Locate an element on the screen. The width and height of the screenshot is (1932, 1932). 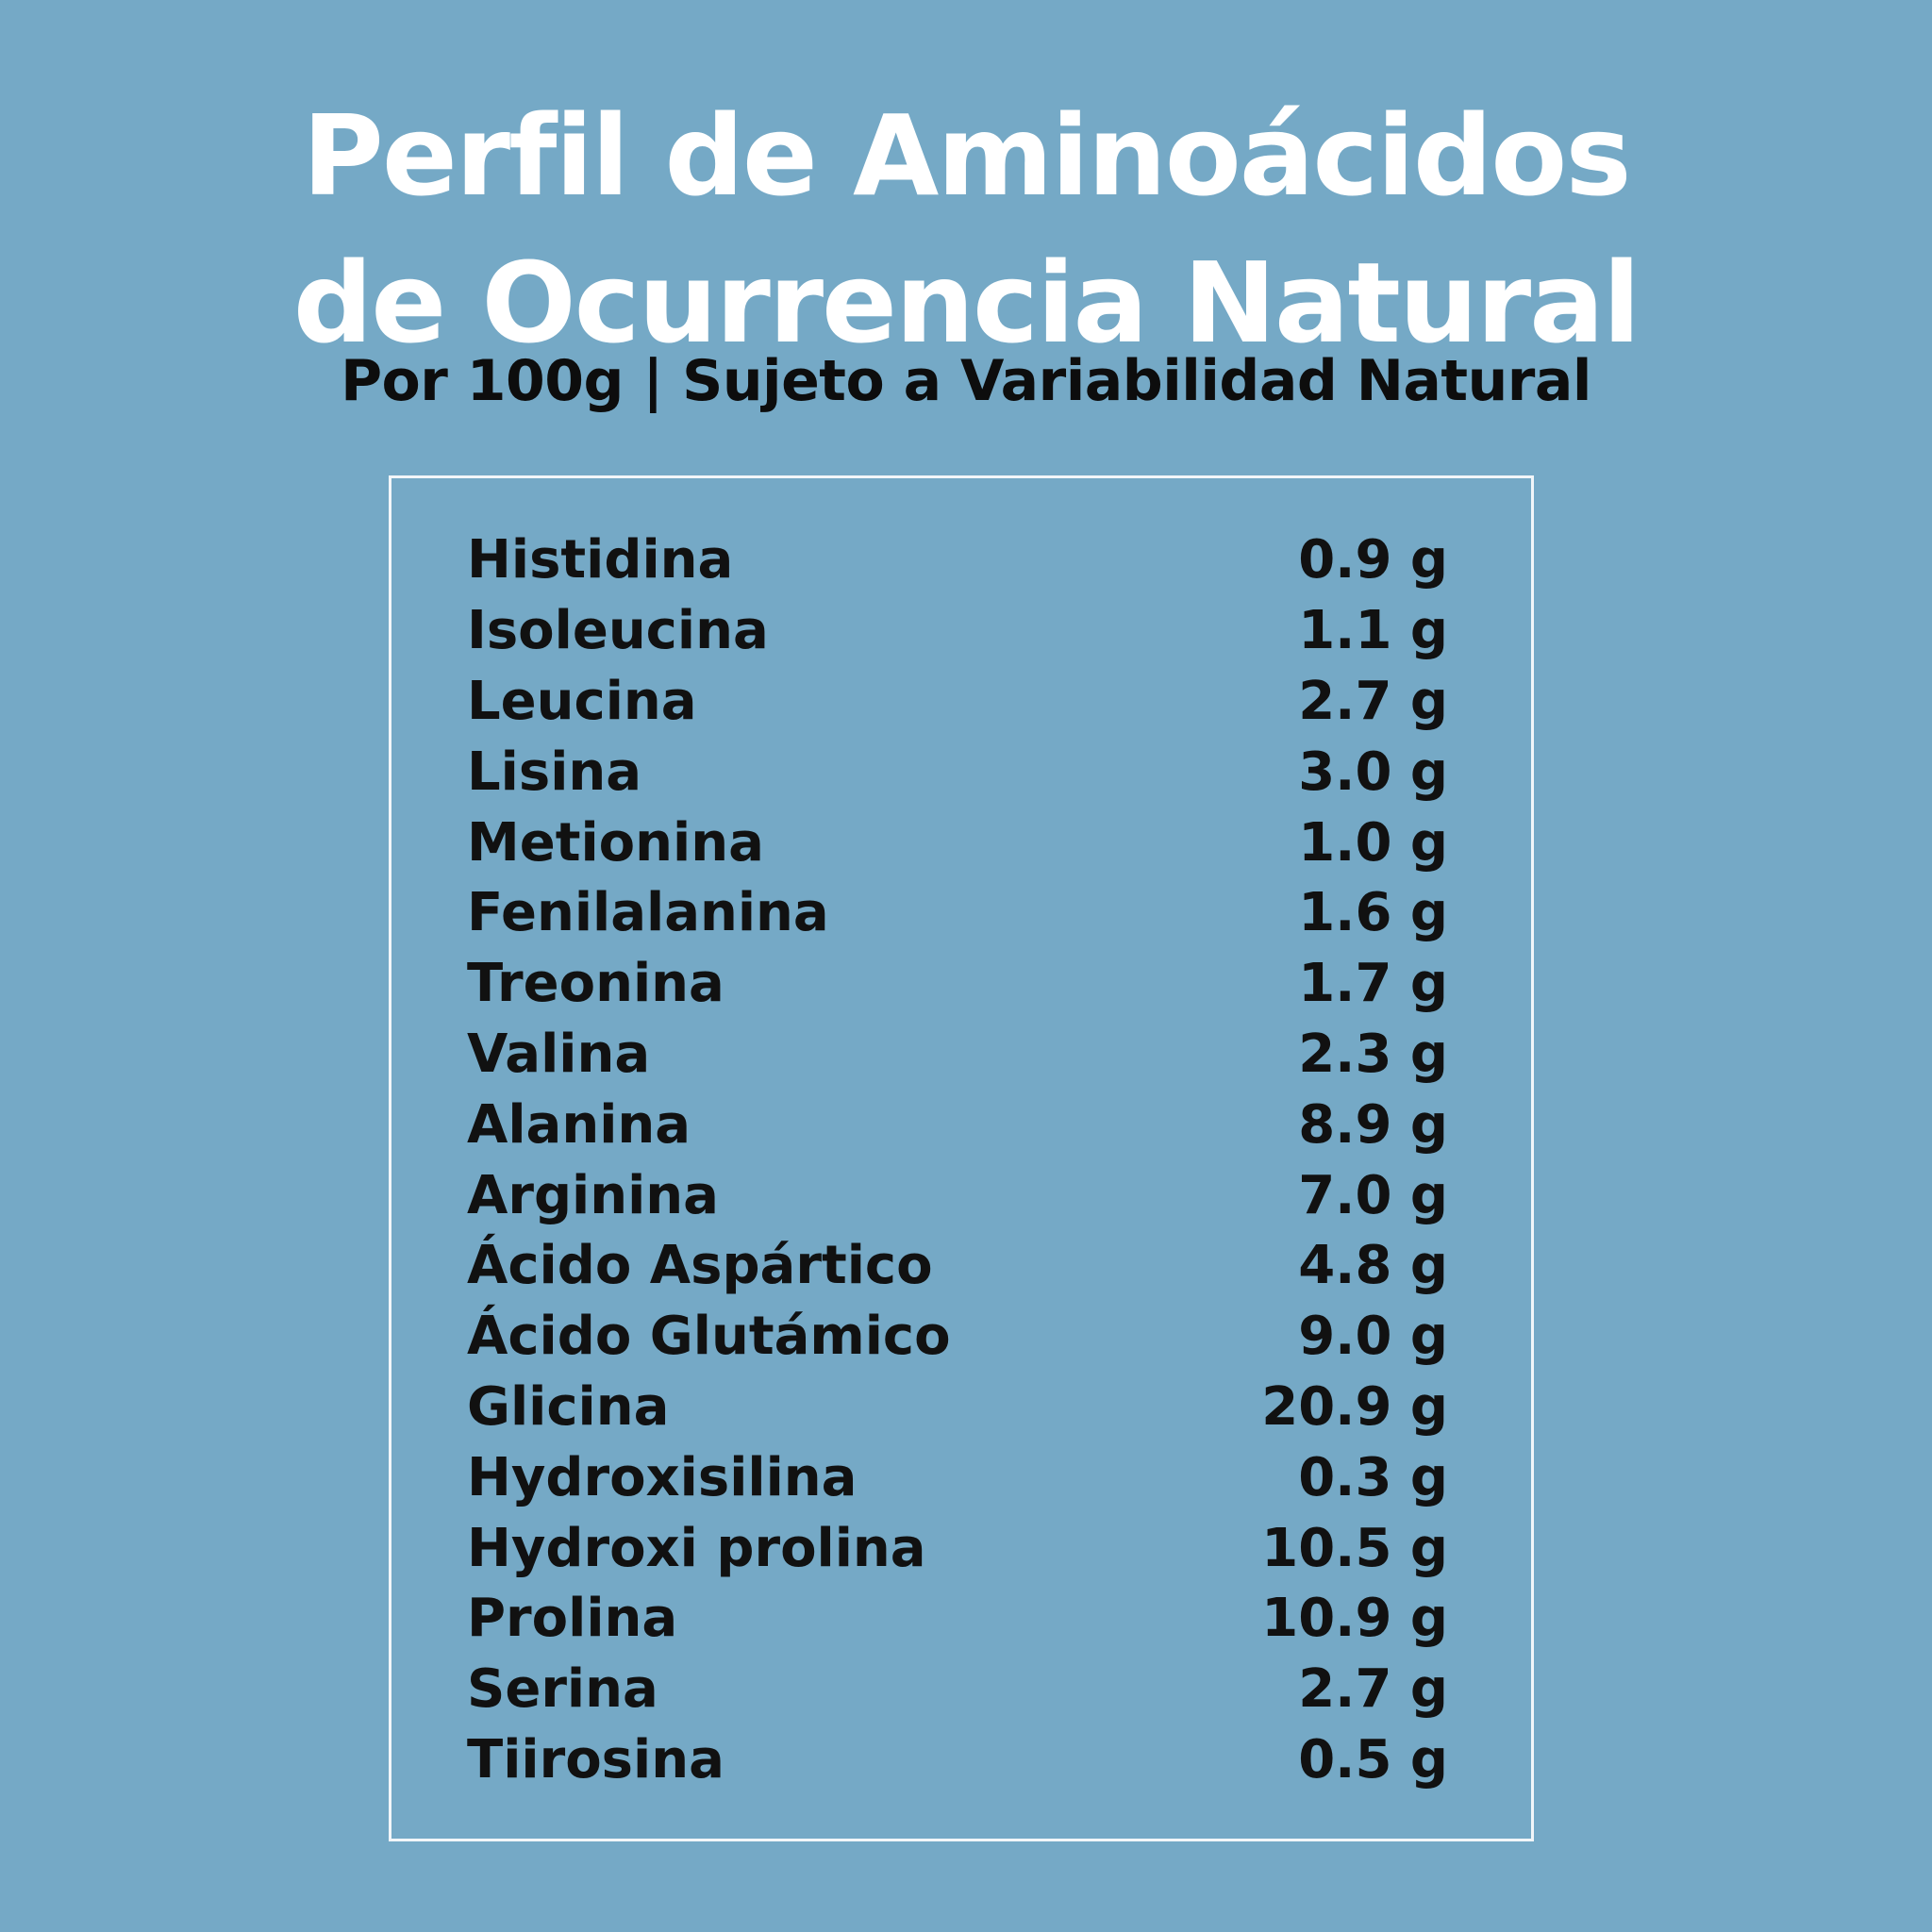
amino-acid-name: Tiirosina is located at coordinates (595, 1759).